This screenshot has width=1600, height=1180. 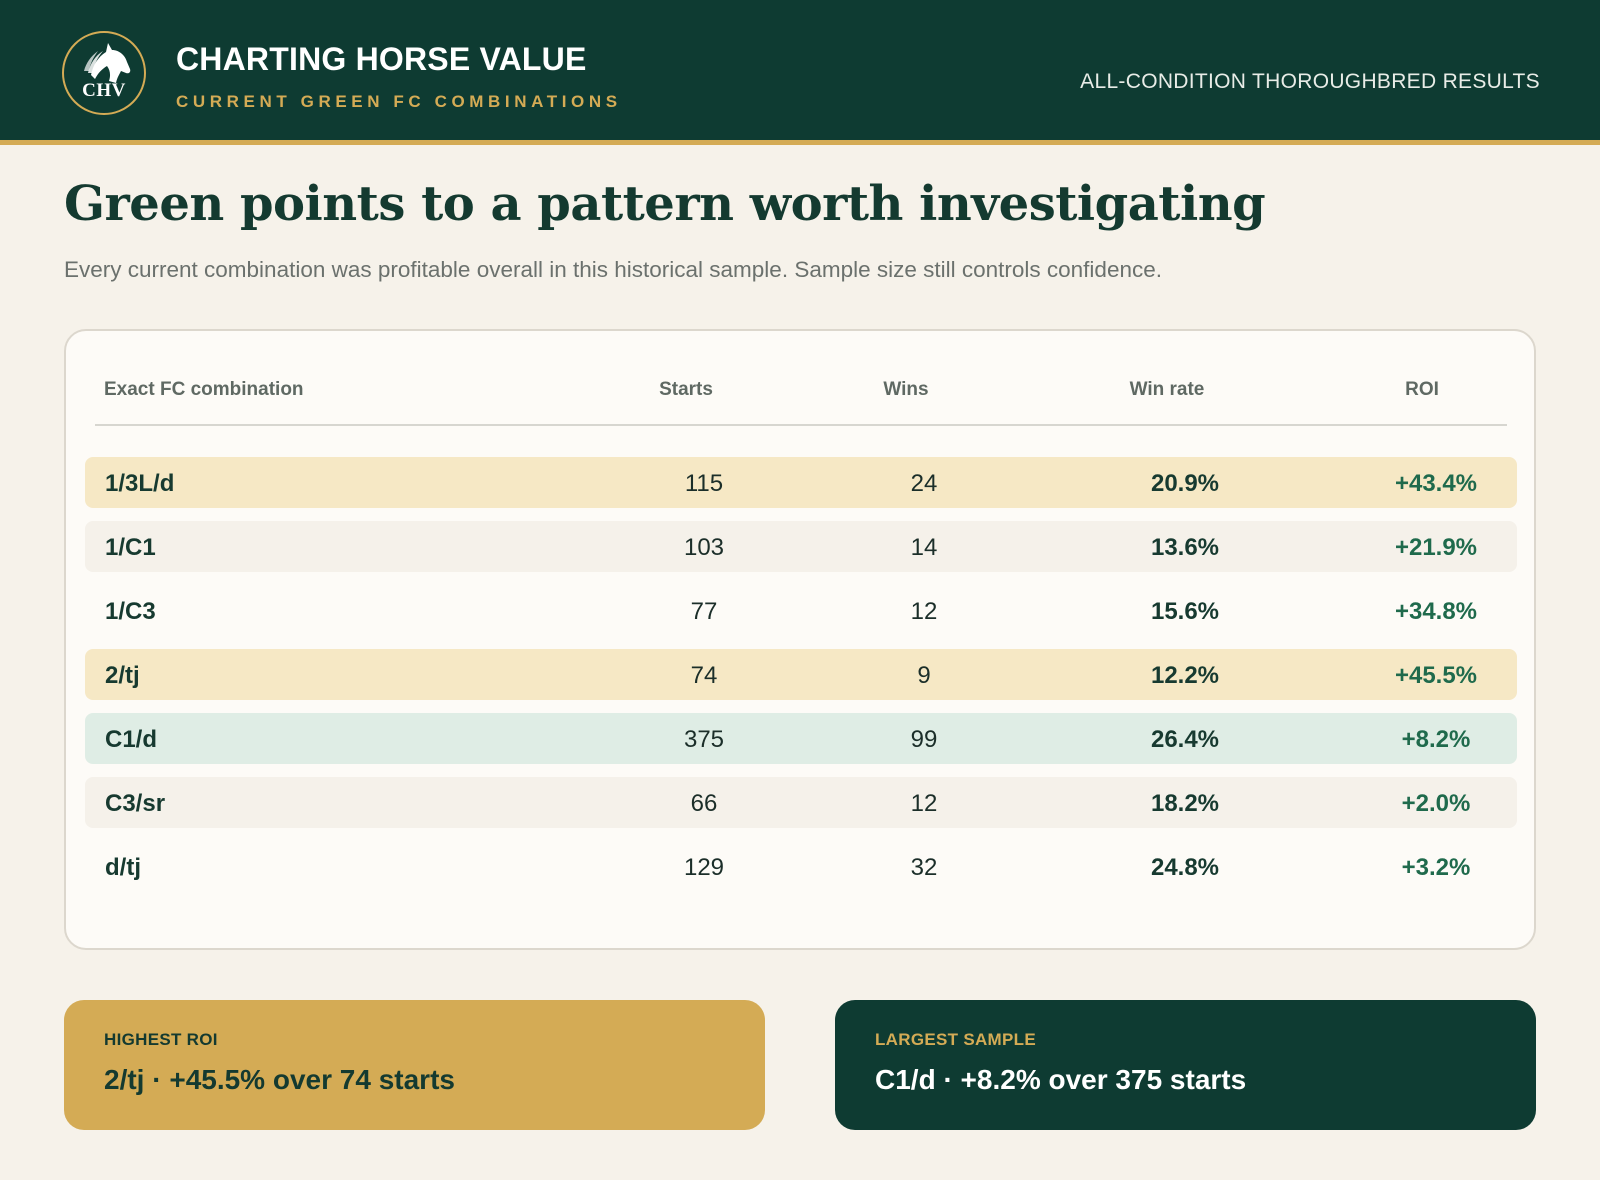 I want to click on cell-combination: d/tj, so click(x=123, y=867).